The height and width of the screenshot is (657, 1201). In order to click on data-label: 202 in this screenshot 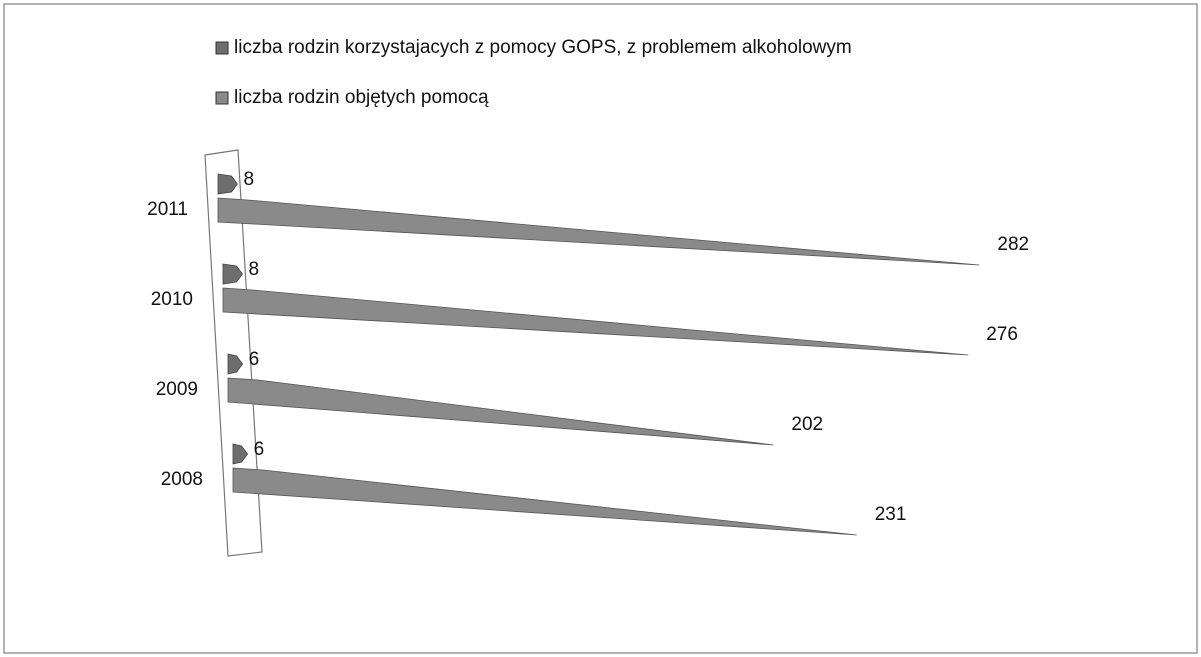, I will do `click(807, 424)`.